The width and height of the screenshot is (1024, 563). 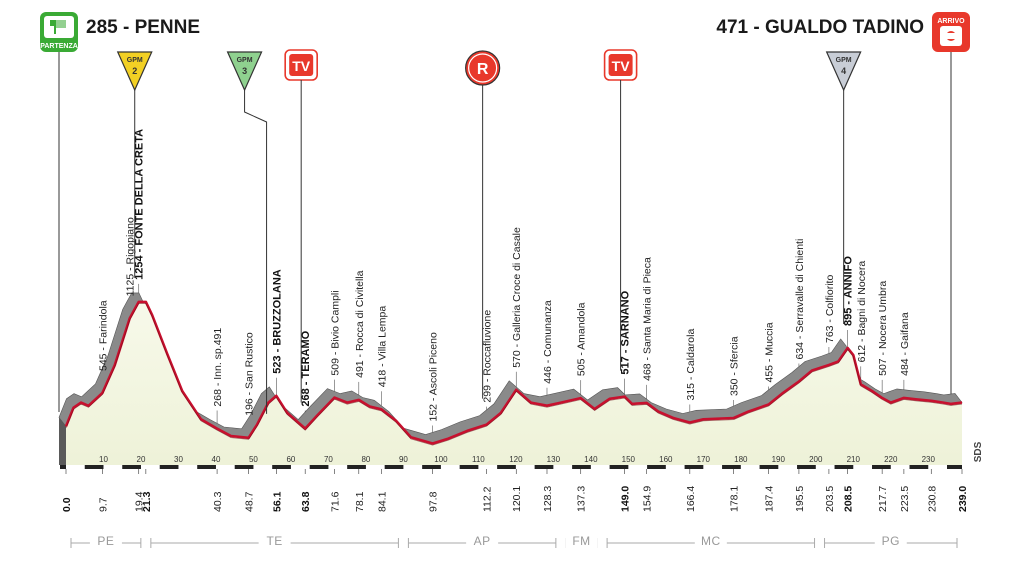 I want to click on region-label: MC, so click(x=711, y=541).